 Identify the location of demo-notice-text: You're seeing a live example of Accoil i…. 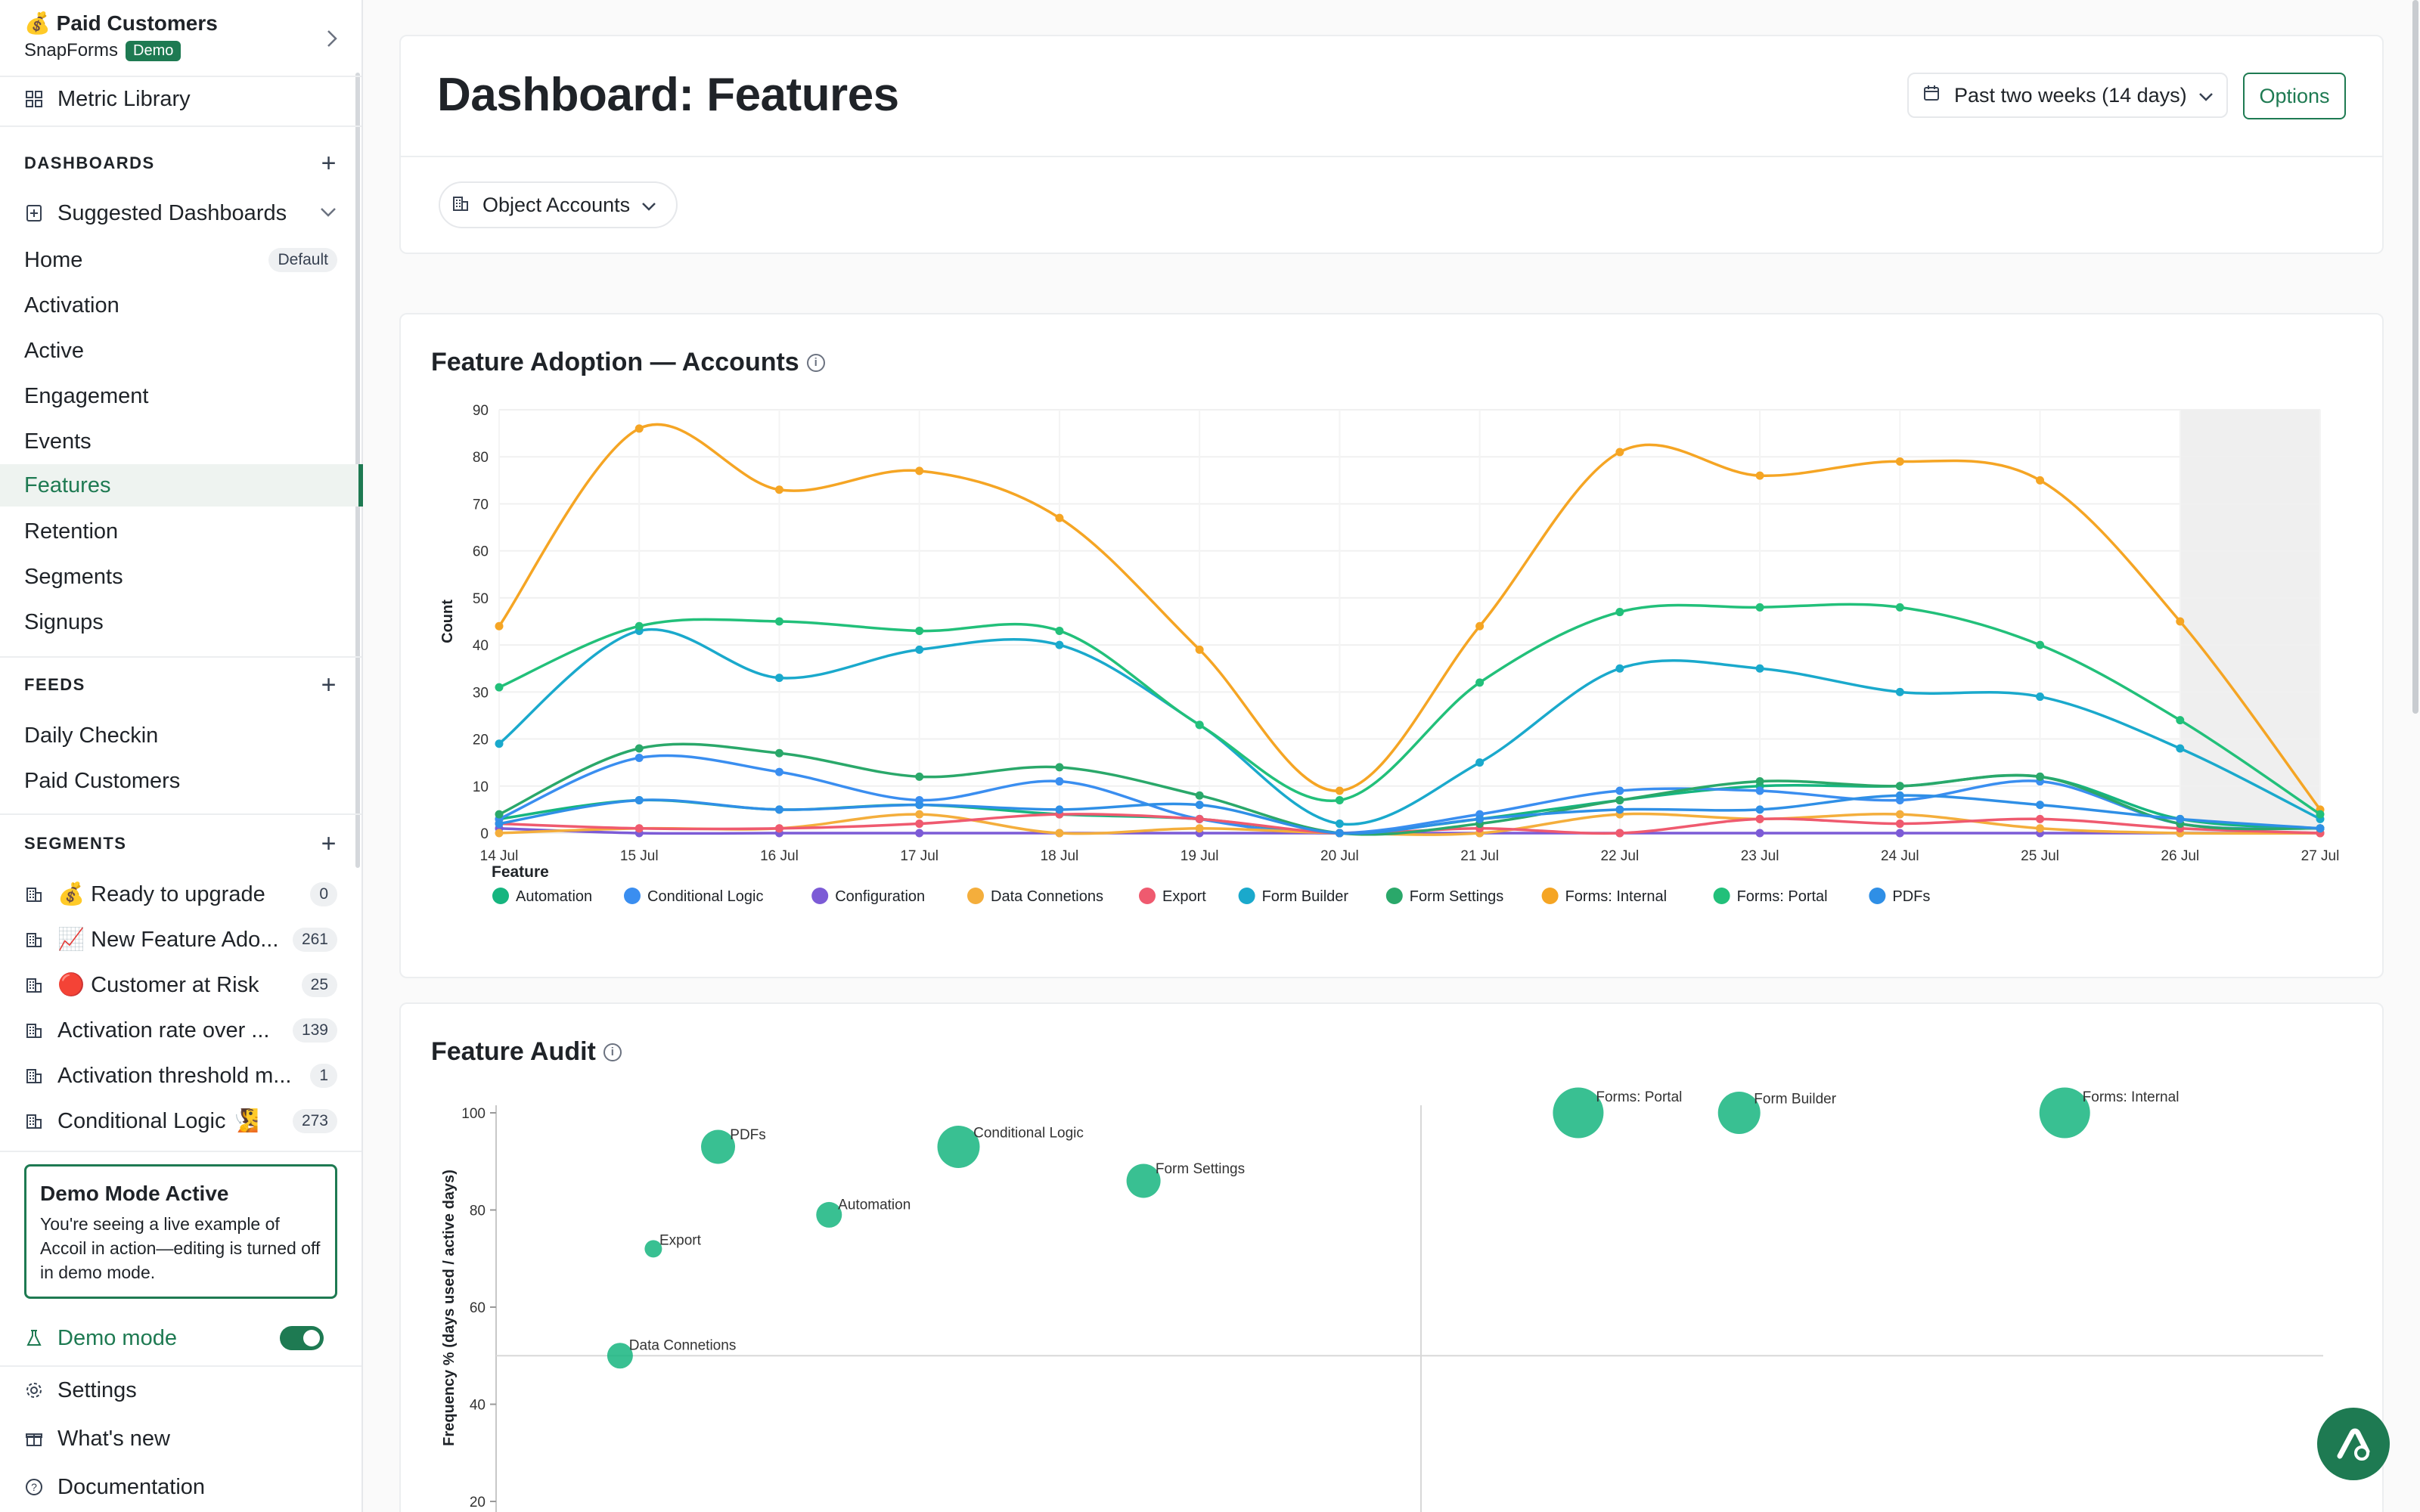
(180, 1248).